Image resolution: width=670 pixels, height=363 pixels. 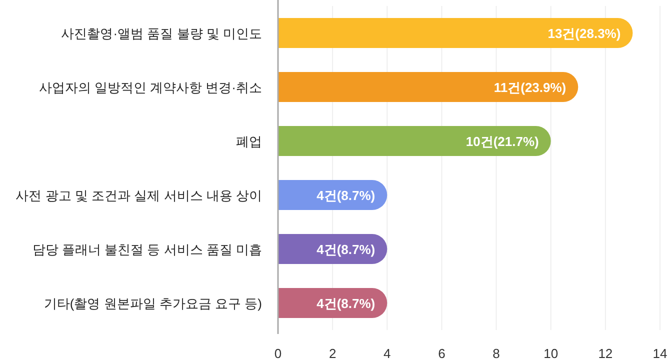 What do you see at coordinates (139, 195) in the screenshot?
I see `category: 사전 광고 및 조건과 실제 서비스 내용 상이` at bounding box center [139, 195].